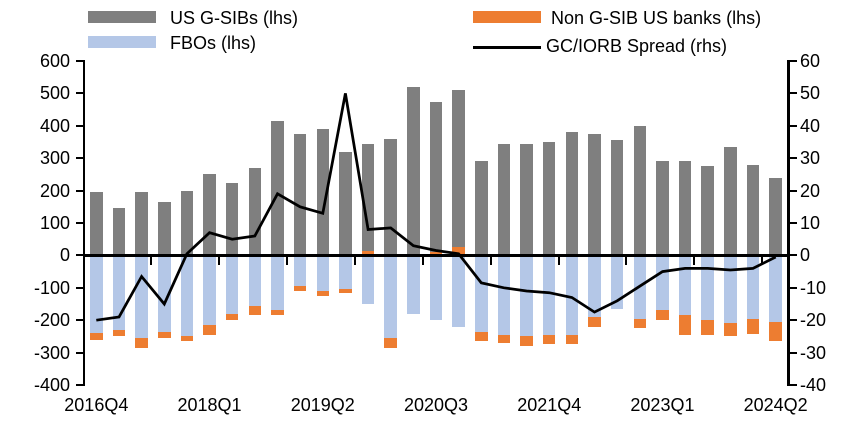 The width and height of the screenshot is (852, 442). Describe the element at coordinates (54, 223) in the screenshot. I see `y-axis-label-left: 100` at that location.